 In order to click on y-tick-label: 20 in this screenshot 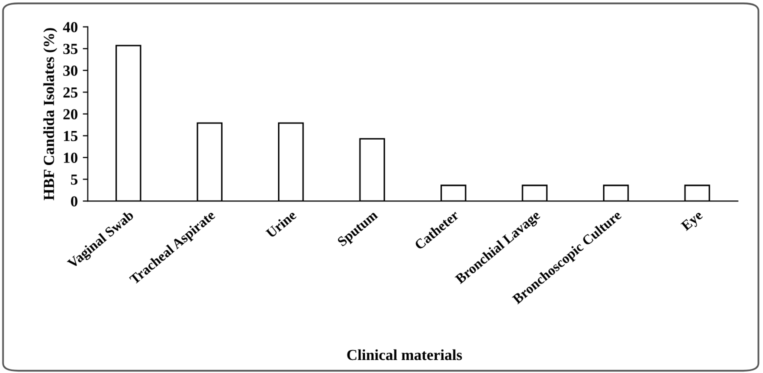, I will do `click(70, 114)`.